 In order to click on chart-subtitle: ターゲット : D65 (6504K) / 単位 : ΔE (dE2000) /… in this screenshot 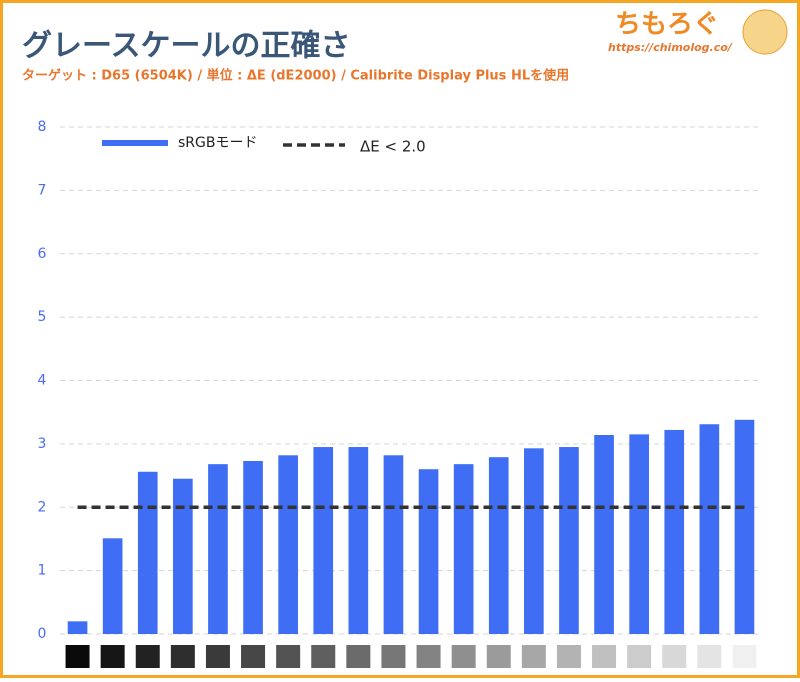, I will do `click(295, 76)`.